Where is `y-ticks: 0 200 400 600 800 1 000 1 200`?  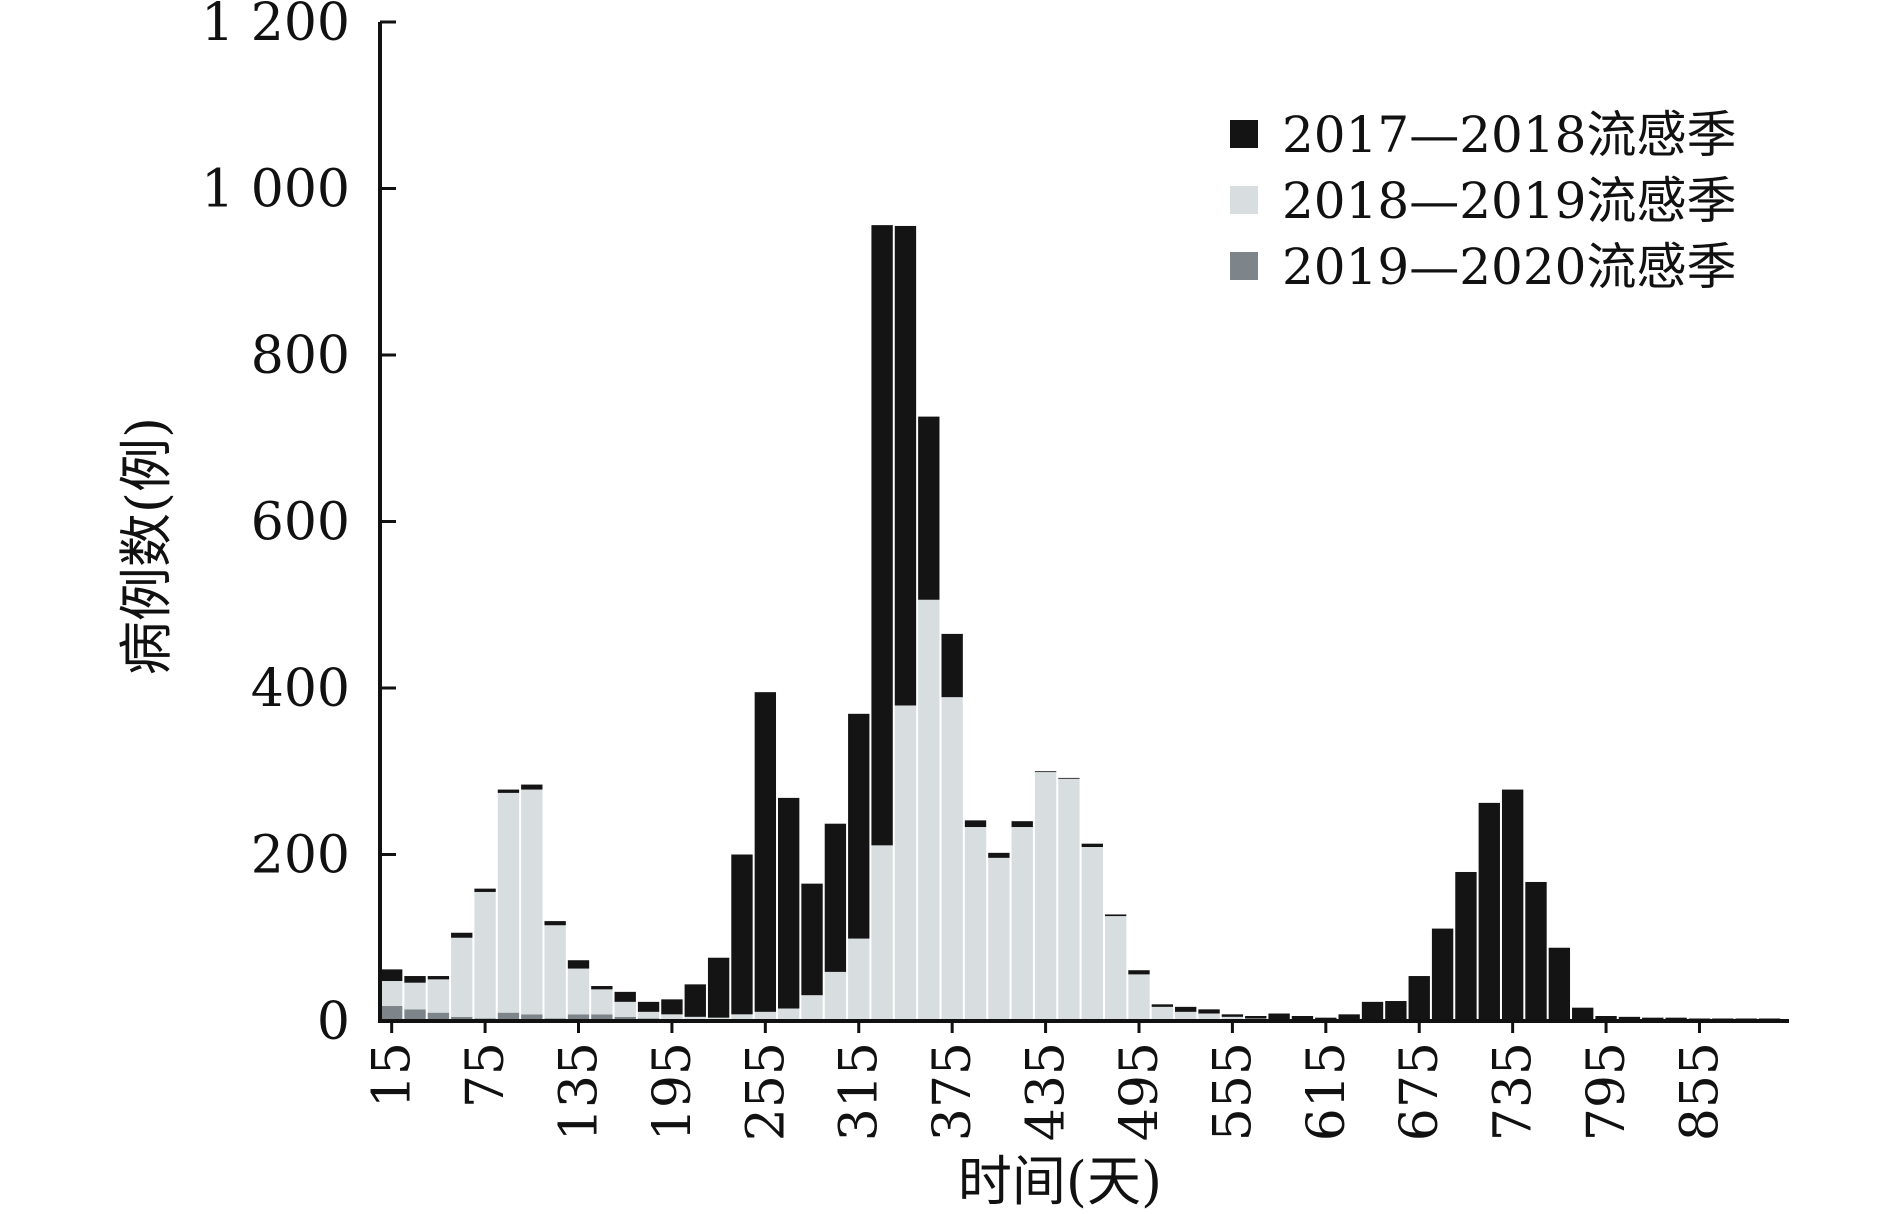
y-ticks: 0 200 400 600 800 1 000 1 200 is located at coordinates (298, 526).